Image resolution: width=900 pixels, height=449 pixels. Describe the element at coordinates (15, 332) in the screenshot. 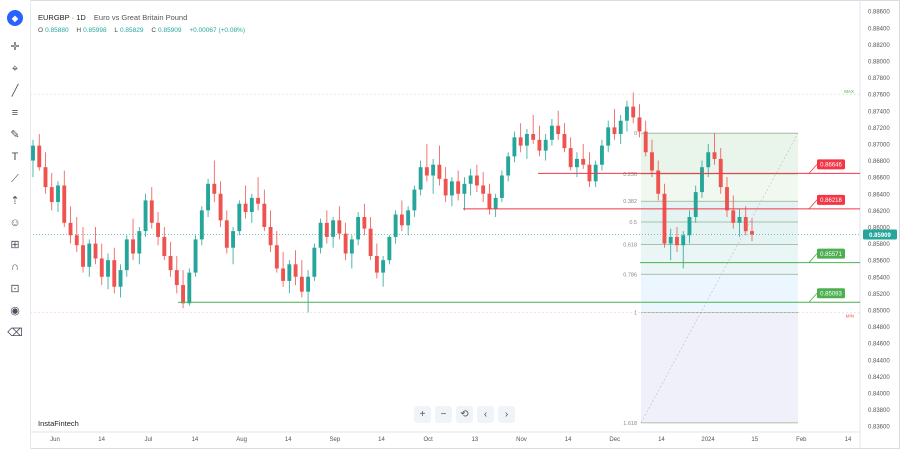

I see `trash-icon: ⌫` at that location.